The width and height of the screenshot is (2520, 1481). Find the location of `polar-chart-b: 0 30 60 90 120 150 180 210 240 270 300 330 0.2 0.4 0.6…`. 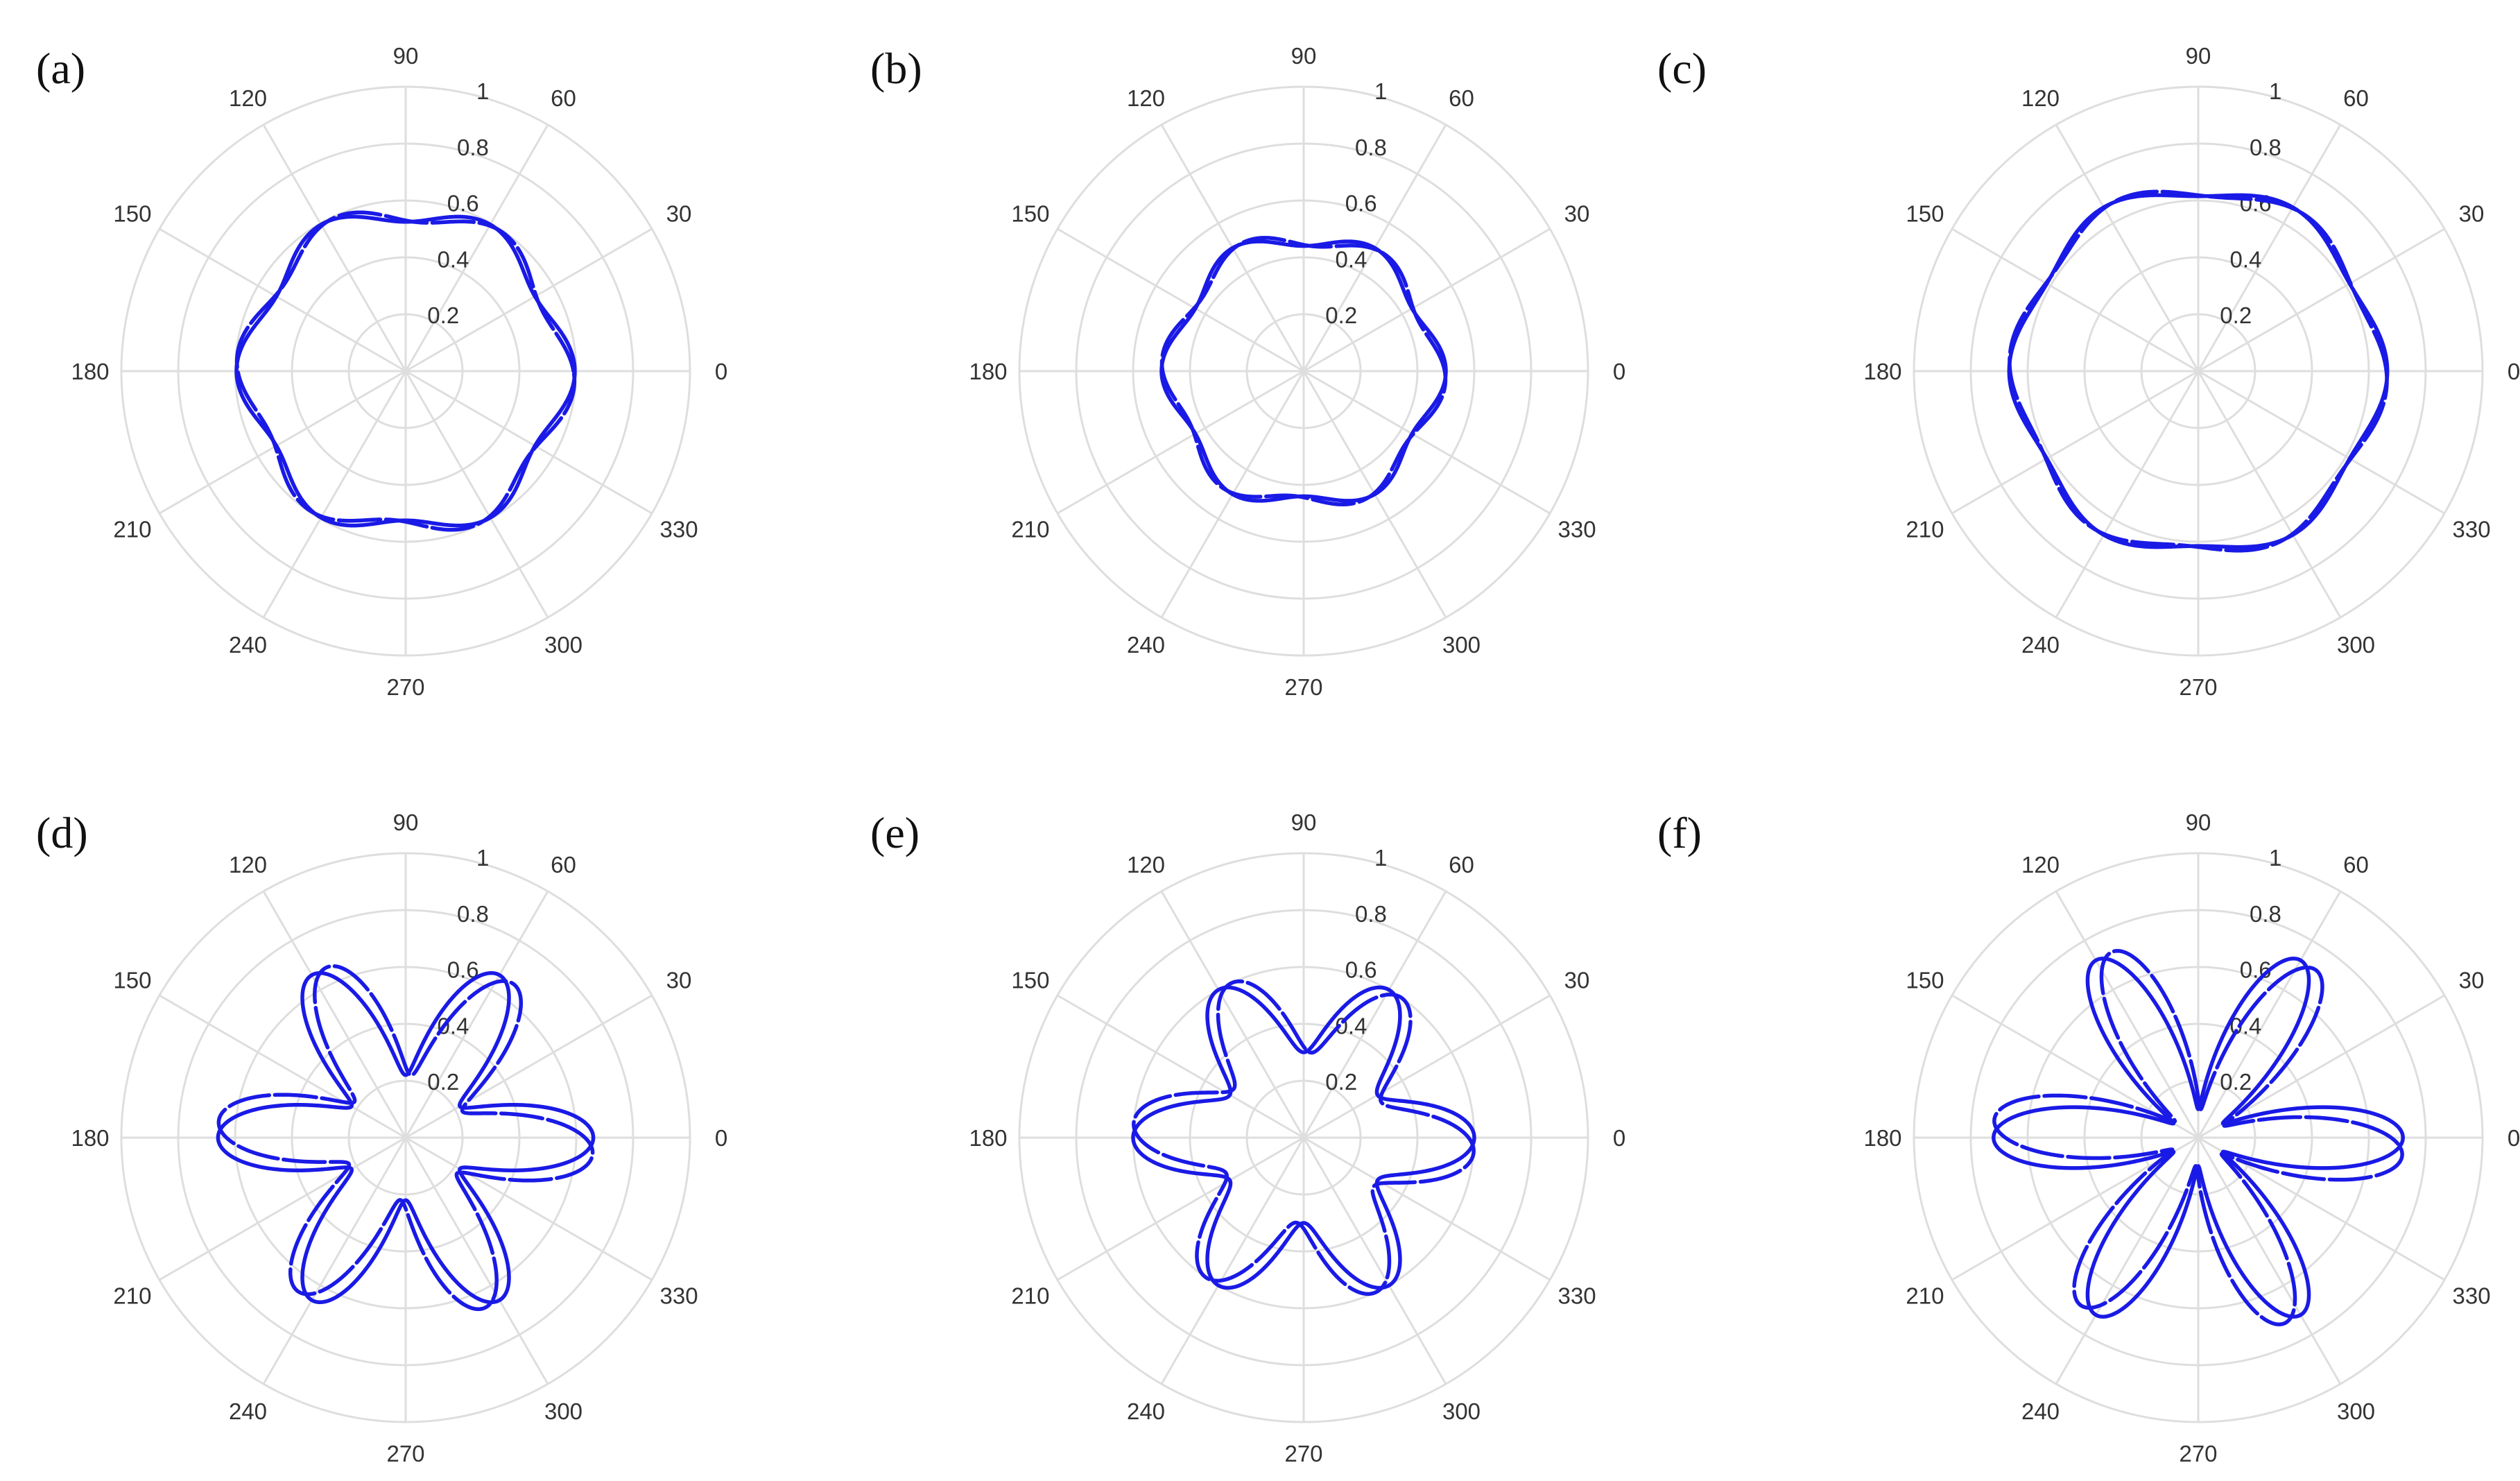

polar-chart-b: 0 30 60 90 120 150 180 210 240 270 300 330 0.2 0.4 0.6… is located at coordinates (1247, 371).